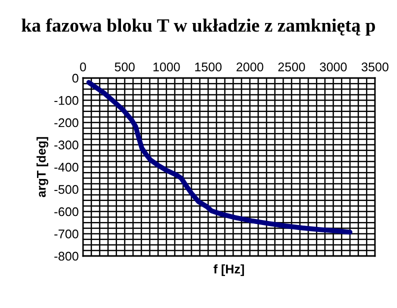 The width and height of the screenshot is (397, 308). I want to click on y-tick-label: -500, so click(66, 189).